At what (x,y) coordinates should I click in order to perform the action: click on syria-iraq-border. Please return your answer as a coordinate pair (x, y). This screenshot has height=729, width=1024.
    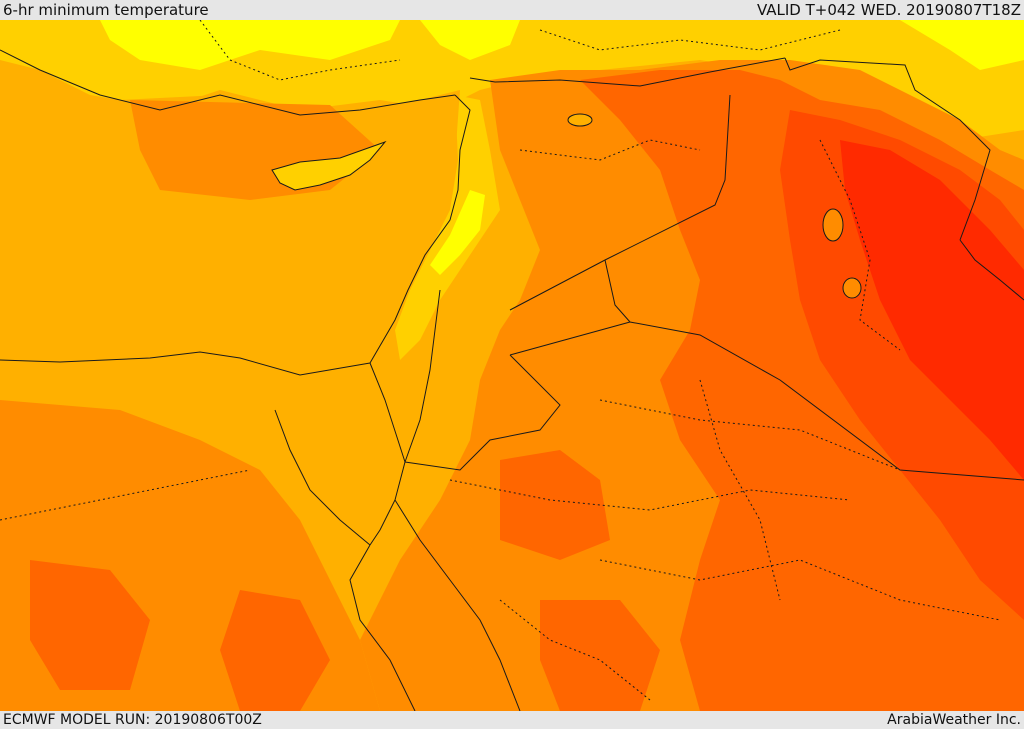
    Looking at the image, I should click on (887, 149).